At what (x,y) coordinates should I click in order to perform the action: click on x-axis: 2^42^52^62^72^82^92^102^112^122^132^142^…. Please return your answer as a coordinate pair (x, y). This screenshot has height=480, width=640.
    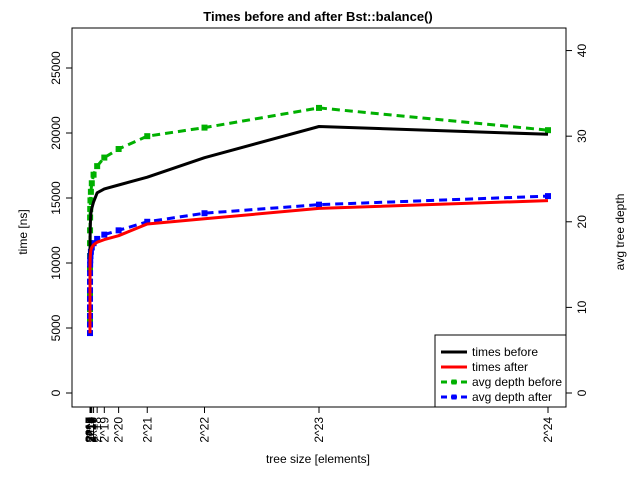
    Looking at the image, I should click on (319, 425).